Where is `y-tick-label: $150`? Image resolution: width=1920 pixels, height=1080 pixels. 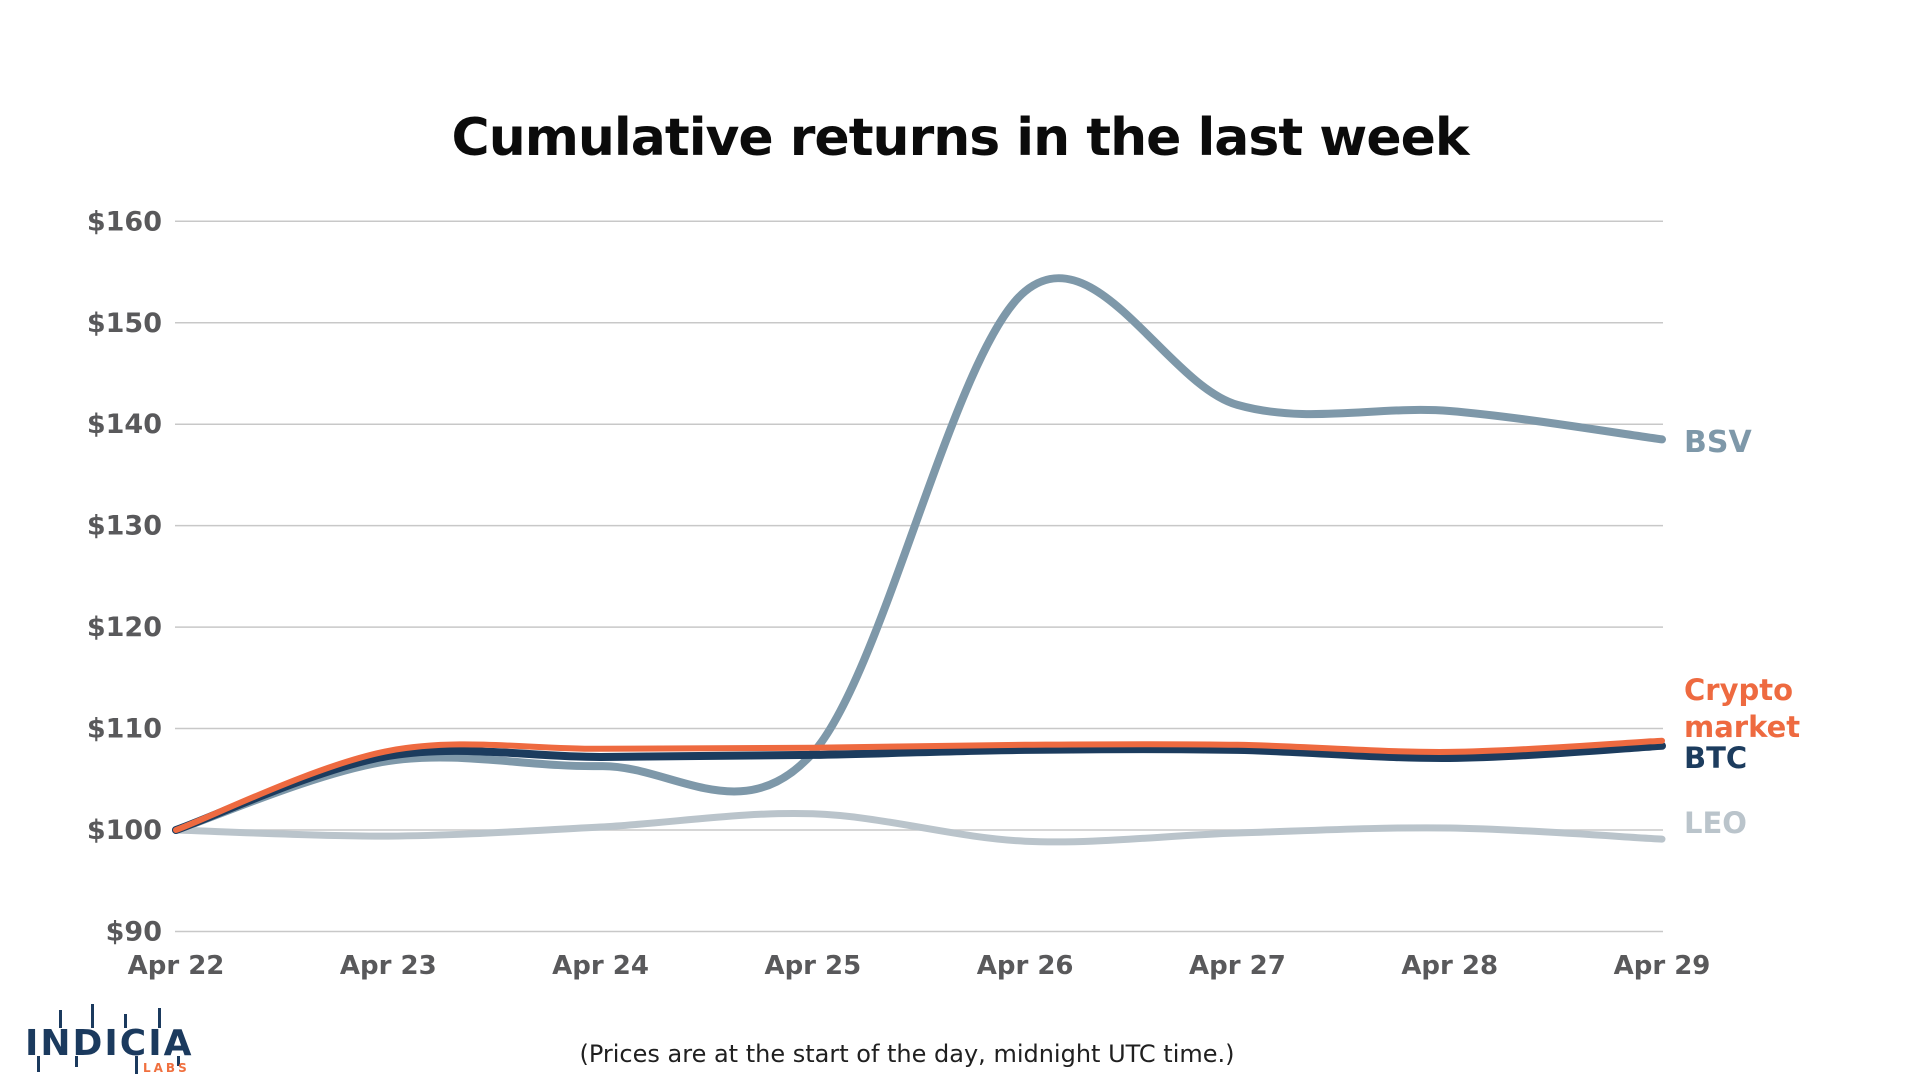
y-tick-label: $150 is located at coordinates (124, 323).